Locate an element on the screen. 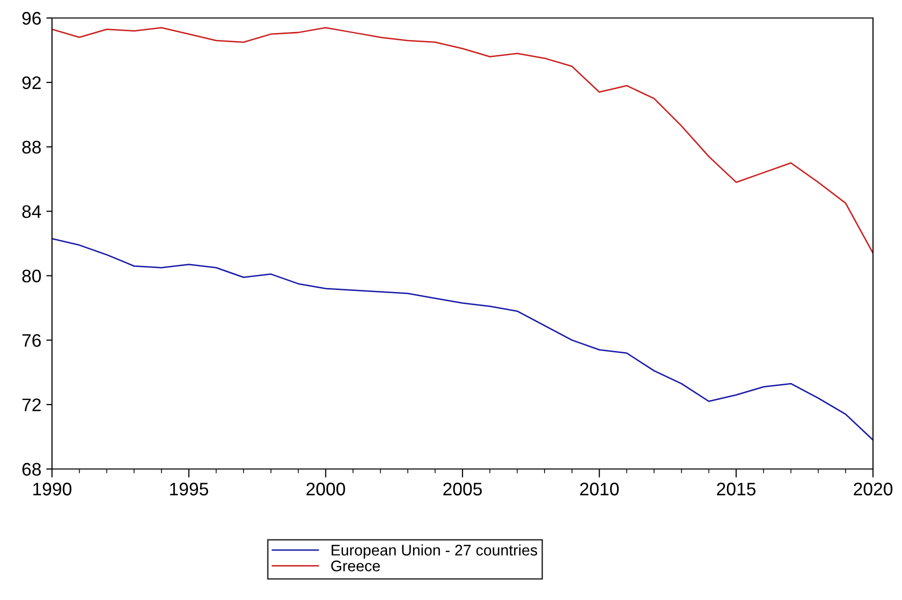  y-tick-label: 92 is located at coordinates (31, 83).